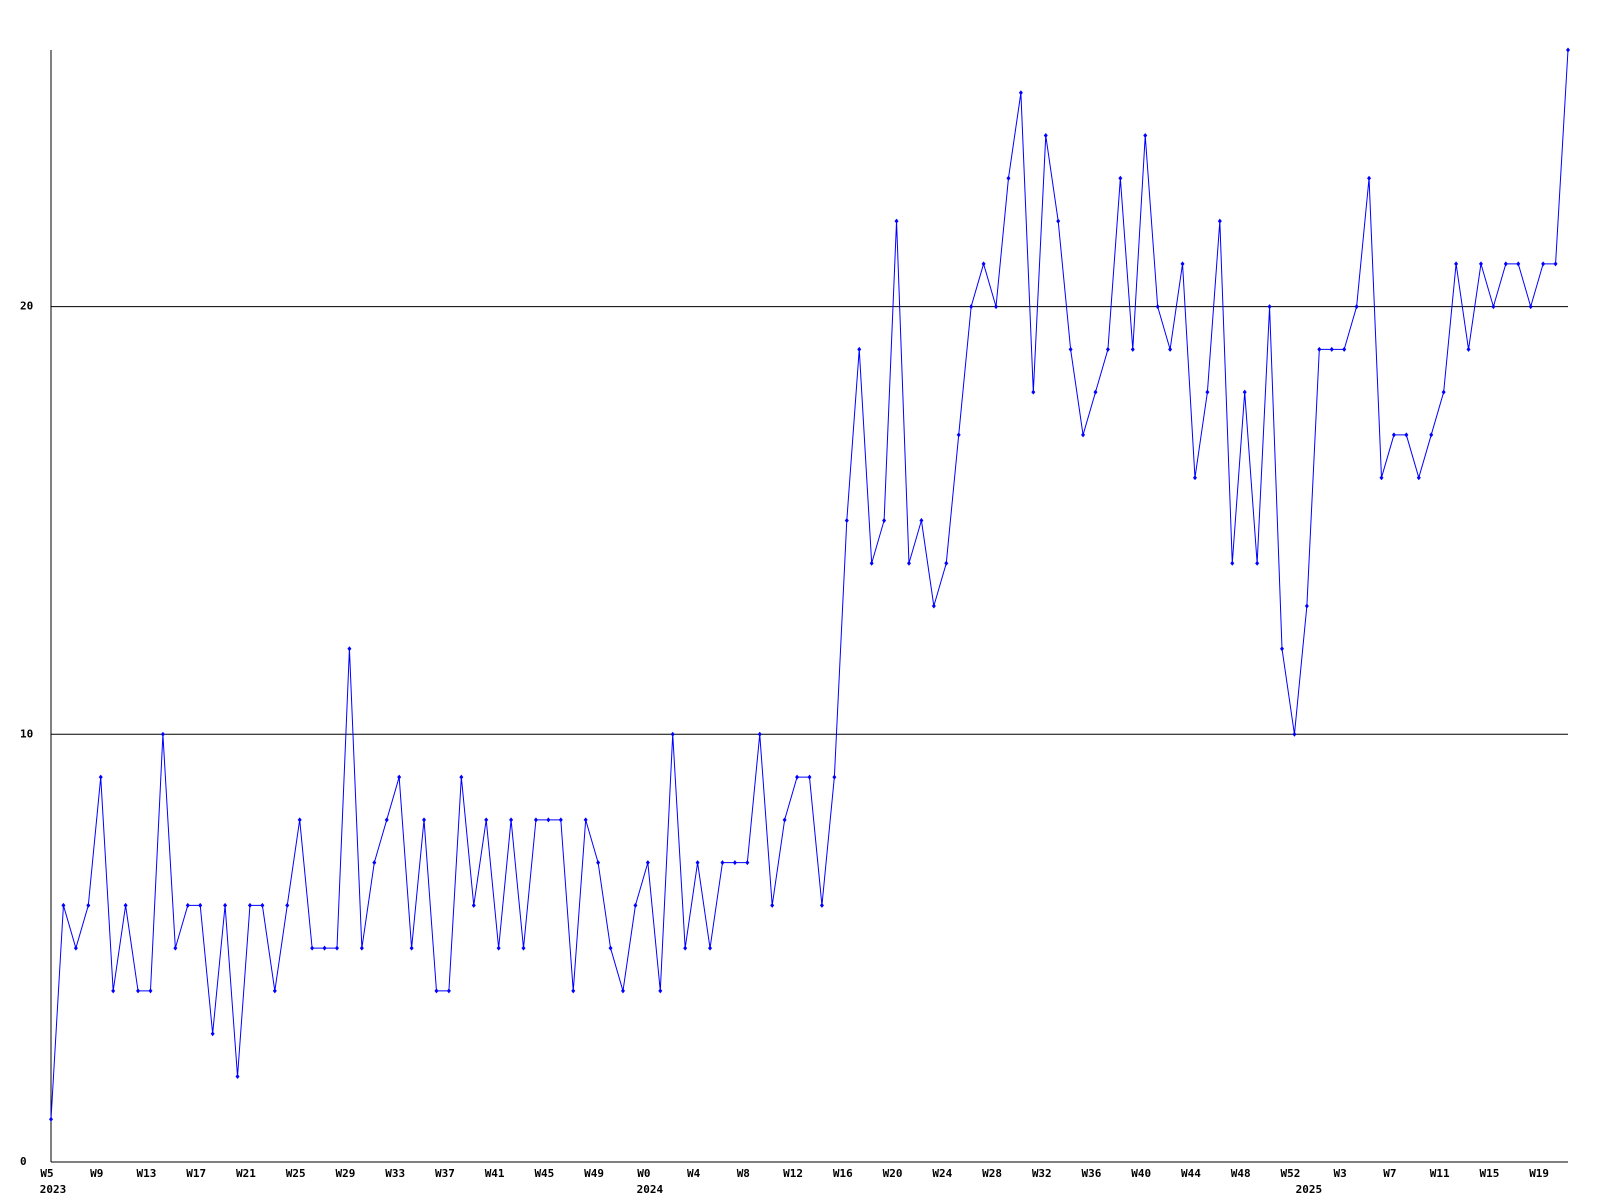 Image resolution: width=1600 pixels, height=1200 pixels. What do you see at coordinates (1241, 1173) in the screenshot?
I see `x-tick-label: W48` at bounding box center [1241, 1173].